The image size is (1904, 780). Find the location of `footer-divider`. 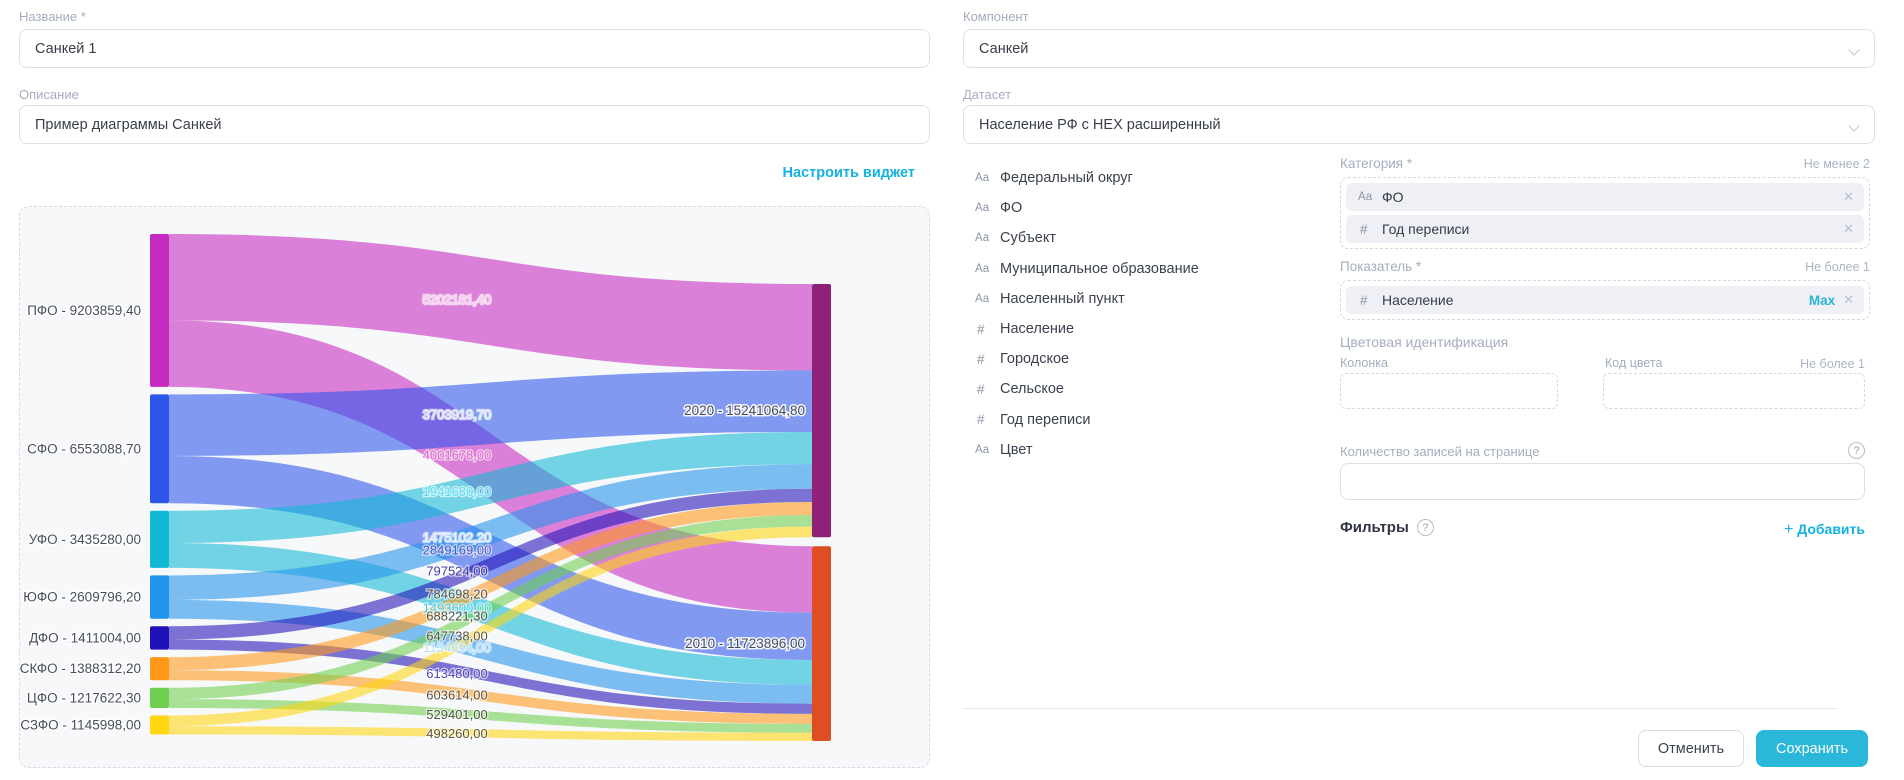

footer-divider is located at coordinates (1400, 708).